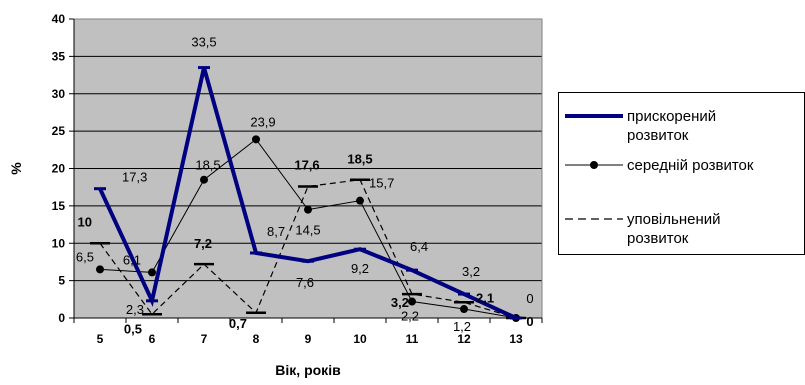  Describe the element at coordinates (85, 221) in the screenshot. I see `data-label: 10` at that location.